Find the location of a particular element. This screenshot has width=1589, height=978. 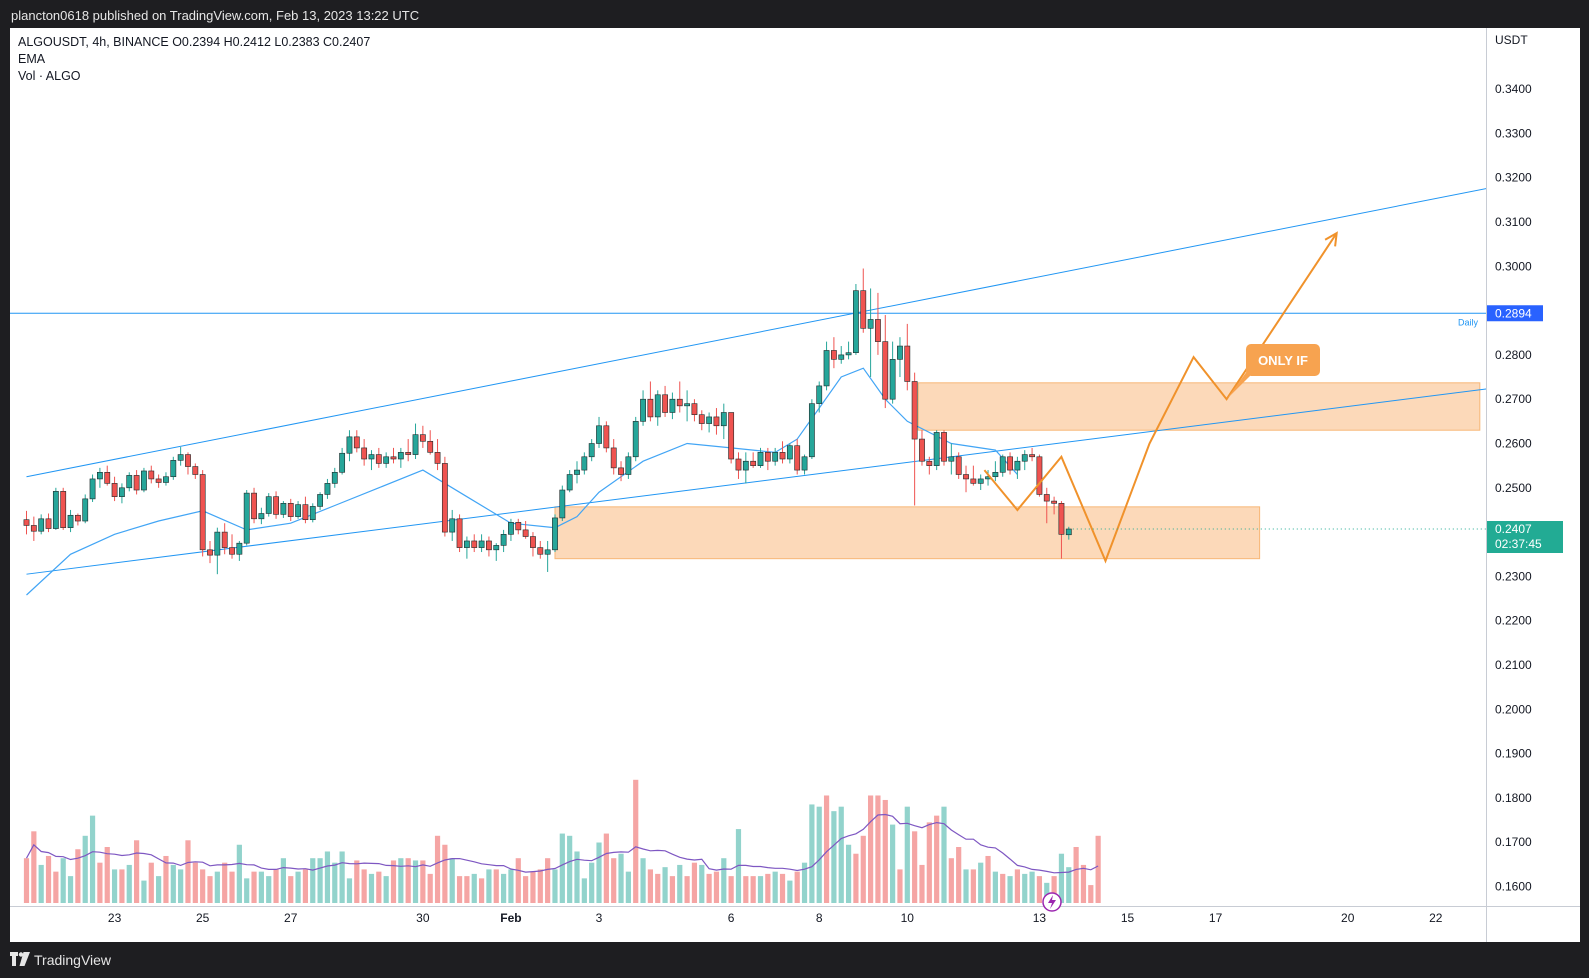

y-tick-label: 0.1800 is located at coordinates (1513, 798).